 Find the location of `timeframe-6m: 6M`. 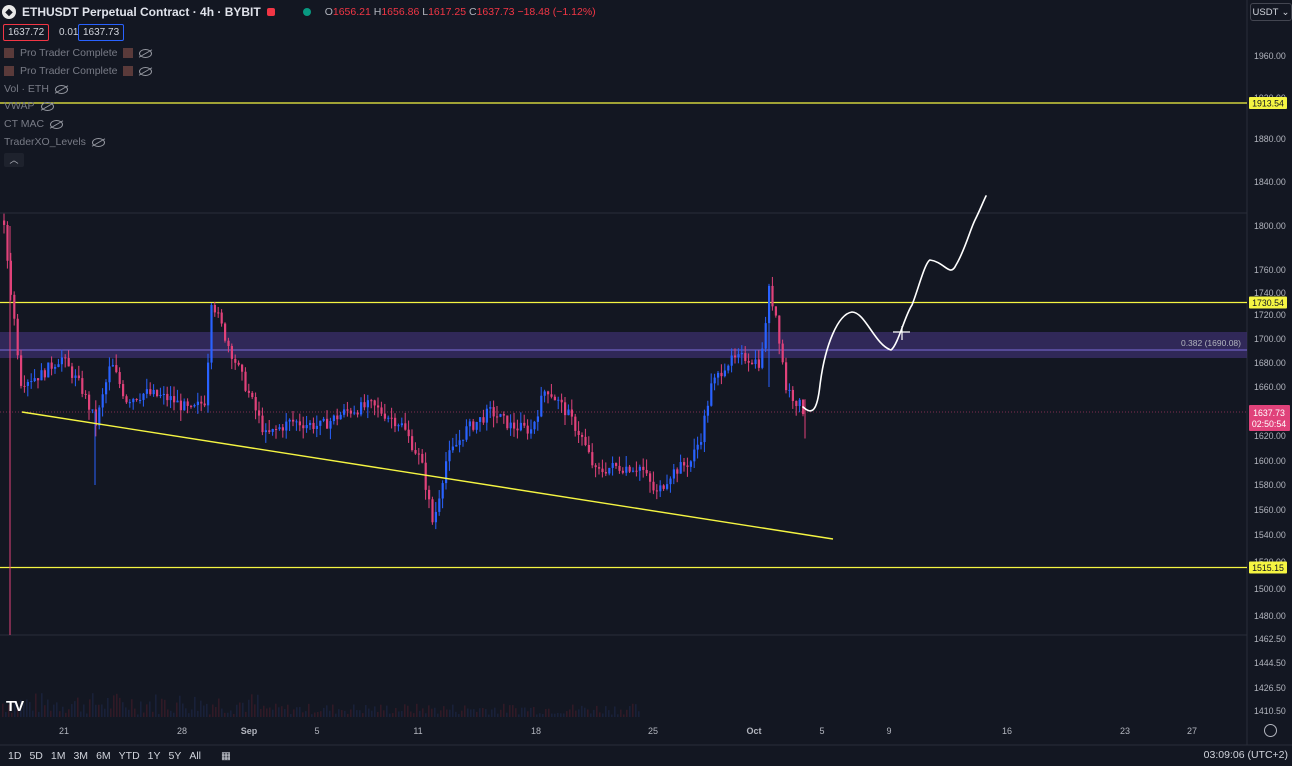

timeframe-6m: 6M is located at coordinates (103, 755).